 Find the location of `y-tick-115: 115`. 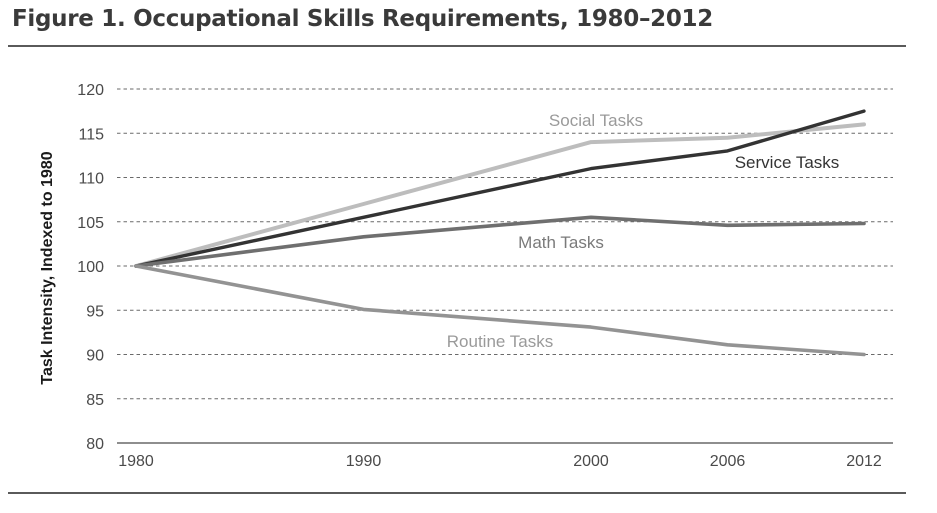

y-tick-115: 115 is located at coordinates (91, 134).